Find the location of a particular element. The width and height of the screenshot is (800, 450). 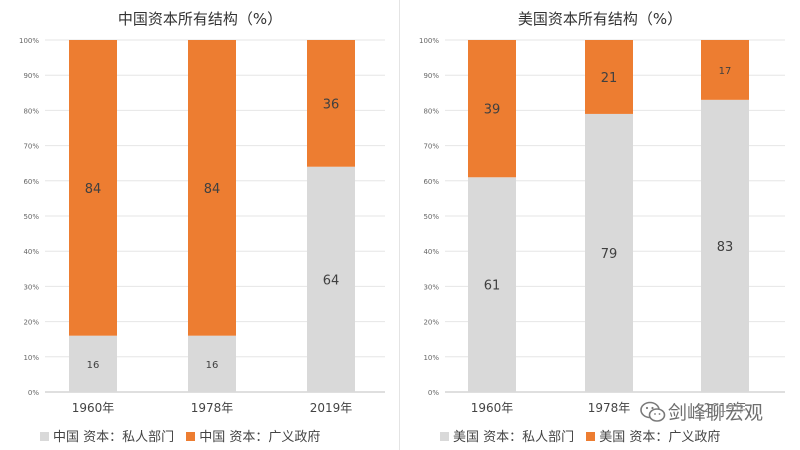

legend-item-private: 中国 资本：私人部门 is located at coordinates (107, 435).